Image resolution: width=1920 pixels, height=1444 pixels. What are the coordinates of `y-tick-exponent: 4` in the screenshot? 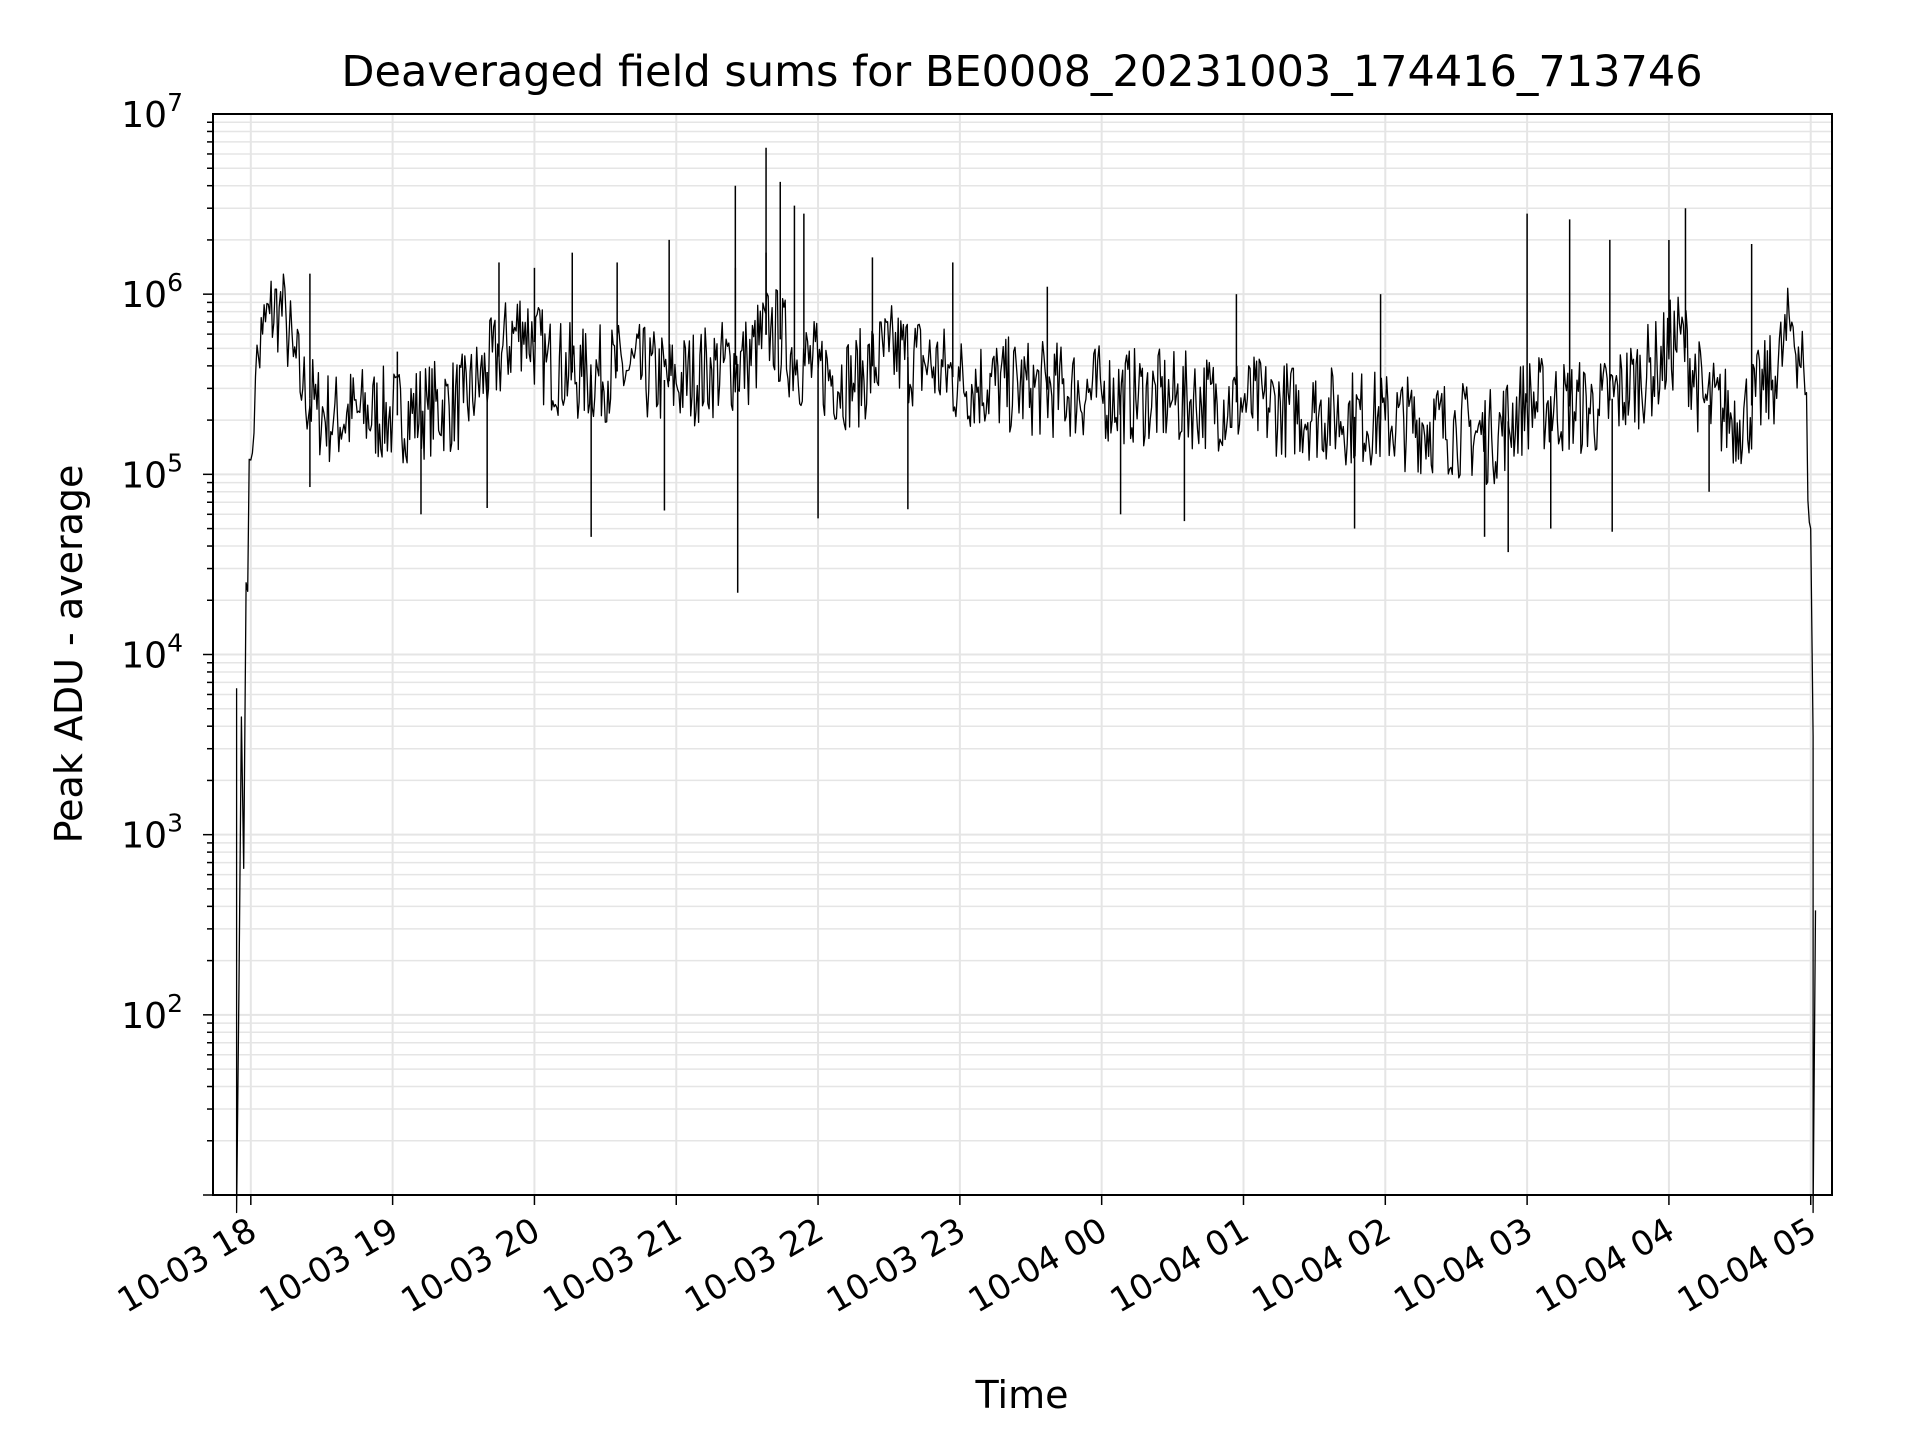 It's located at (175, 643).